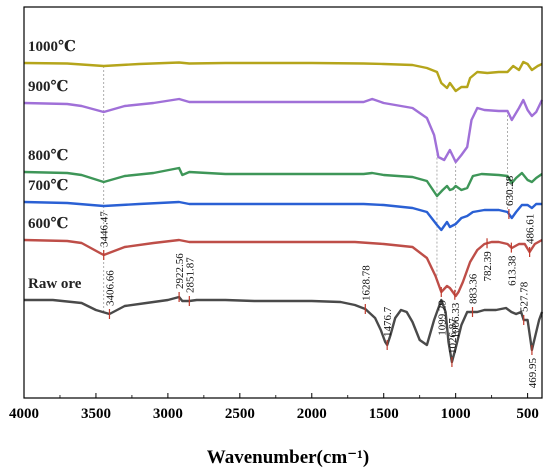 Image resolution: width=550 pixels, height=472 pixels. I want to click on peak-1006-33: 1006.33, so click(456, 314).